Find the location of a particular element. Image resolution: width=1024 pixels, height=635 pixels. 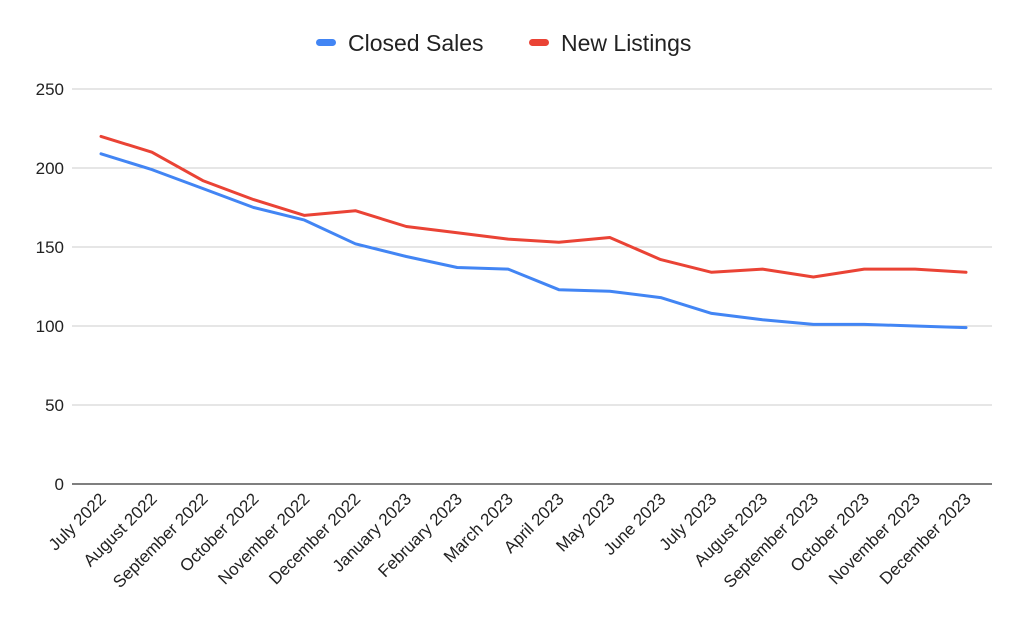

legend: Closed Sales New Listings is located at coordinates (503, 43).